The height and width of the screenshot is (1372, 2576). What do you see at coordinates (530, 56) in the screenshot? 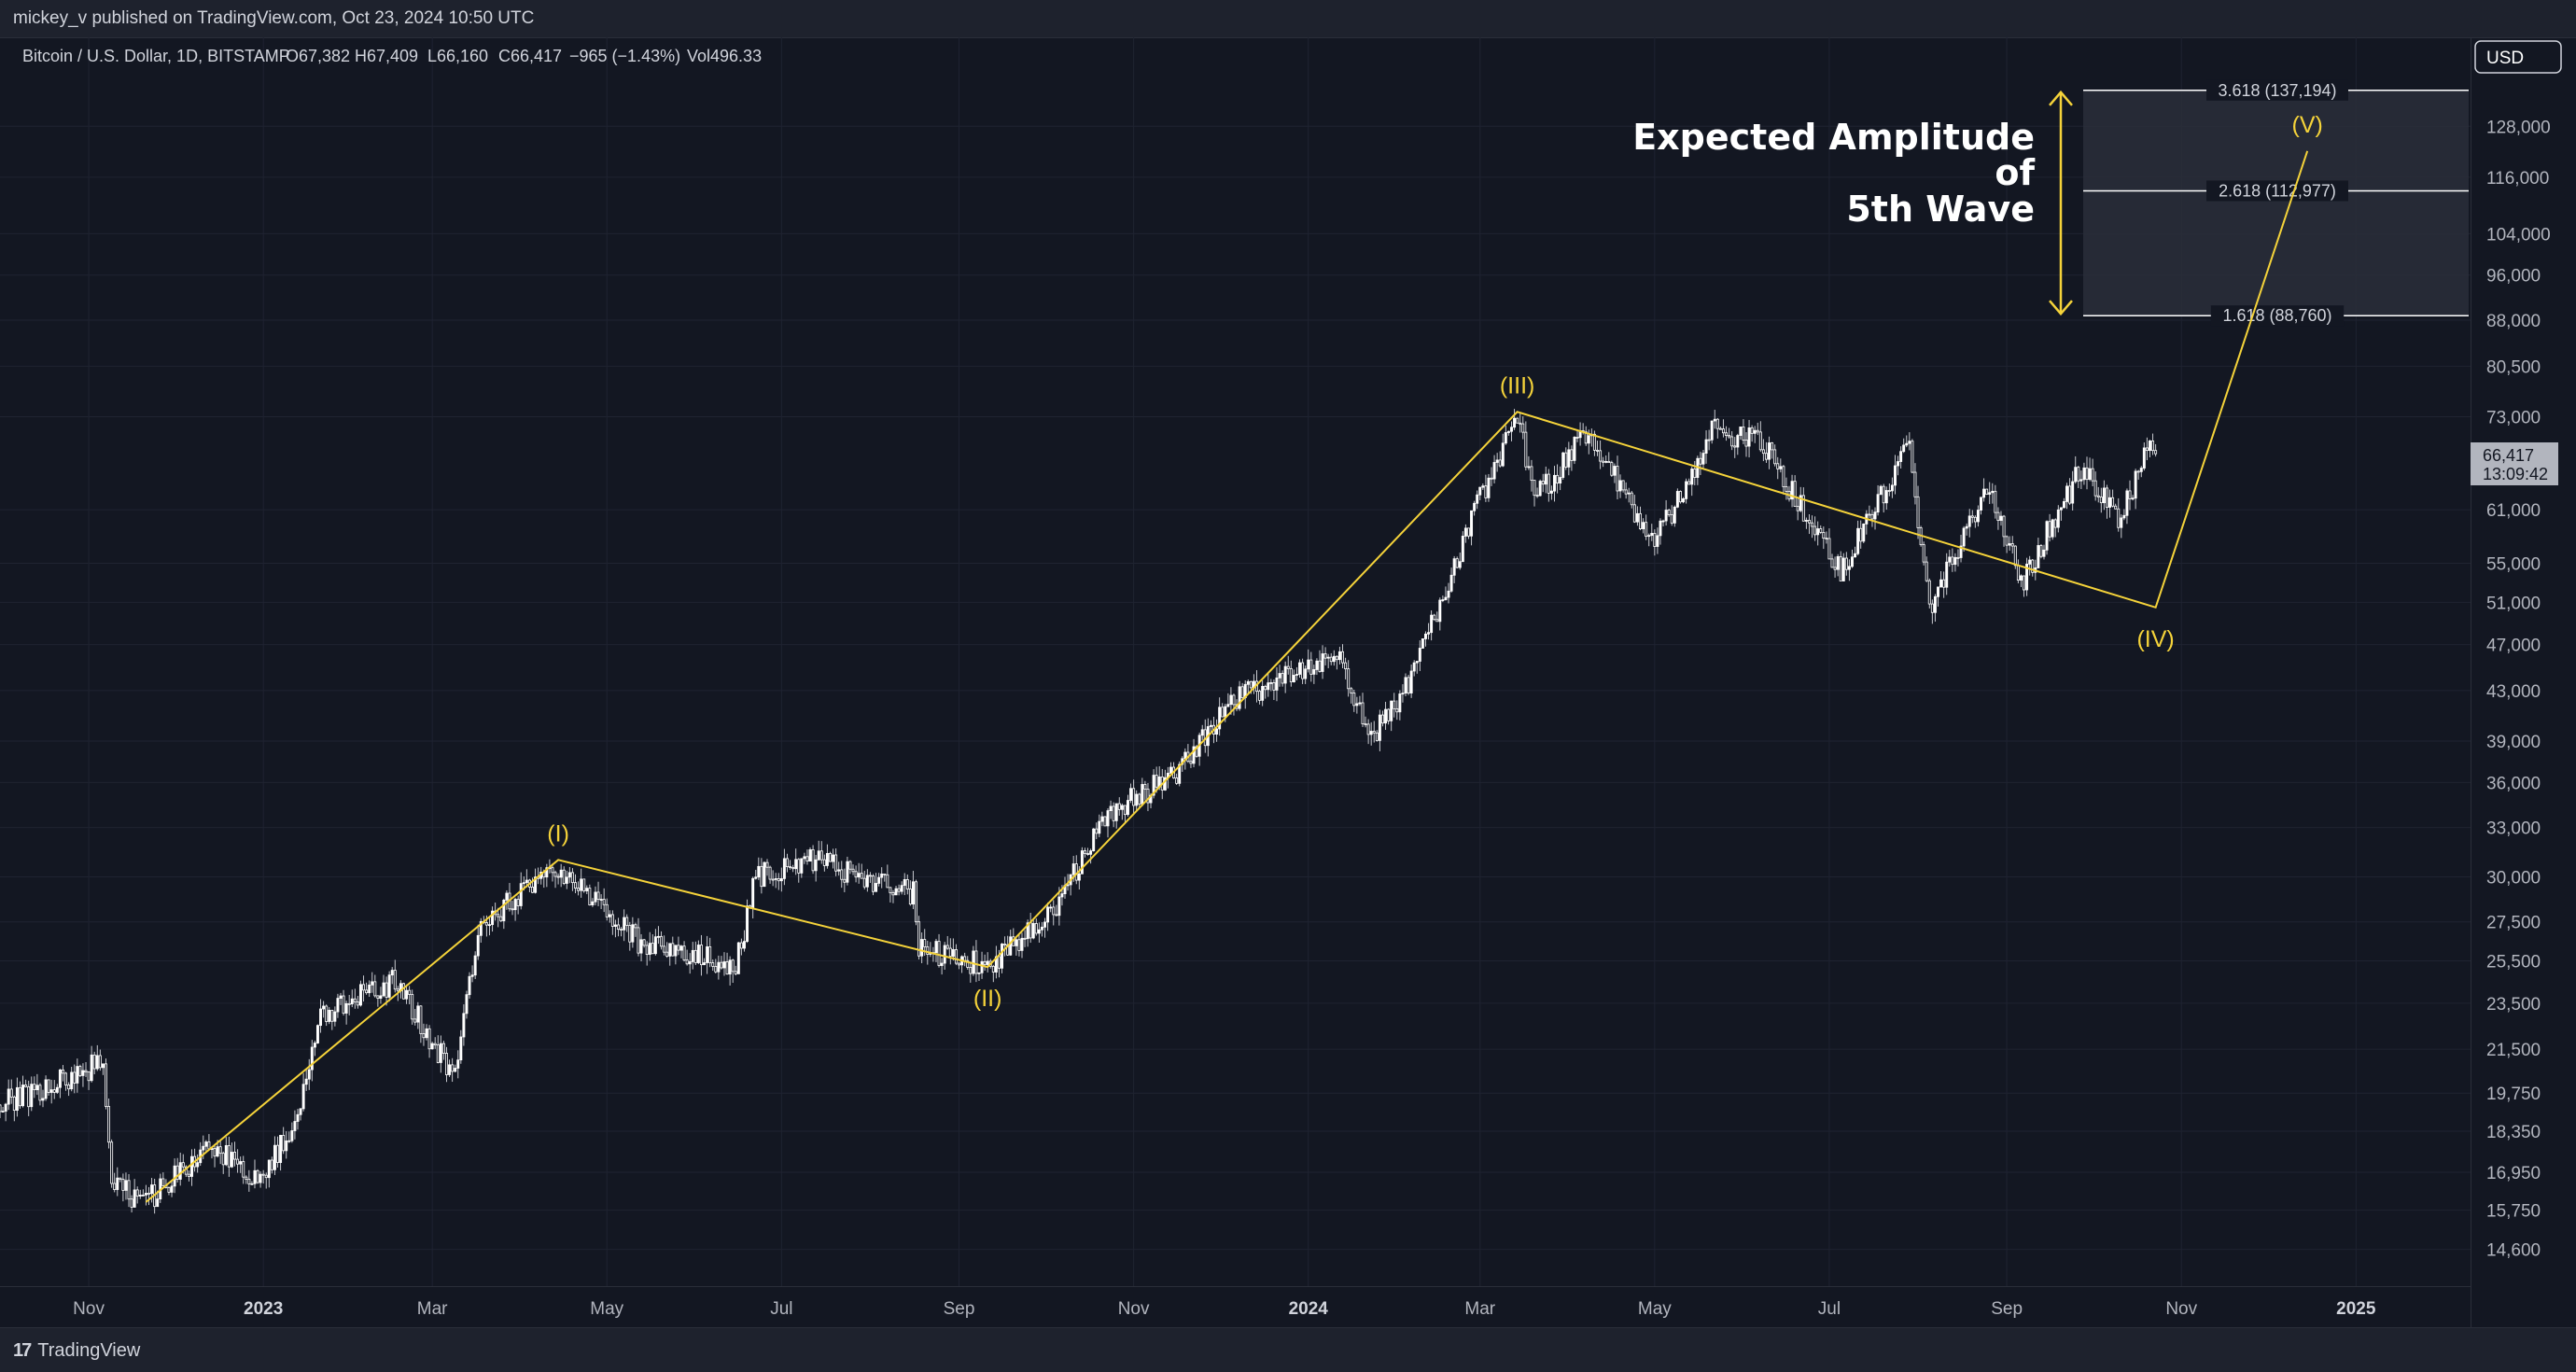
I see `legend-close: C66,417` at bounding box center [530, 56].